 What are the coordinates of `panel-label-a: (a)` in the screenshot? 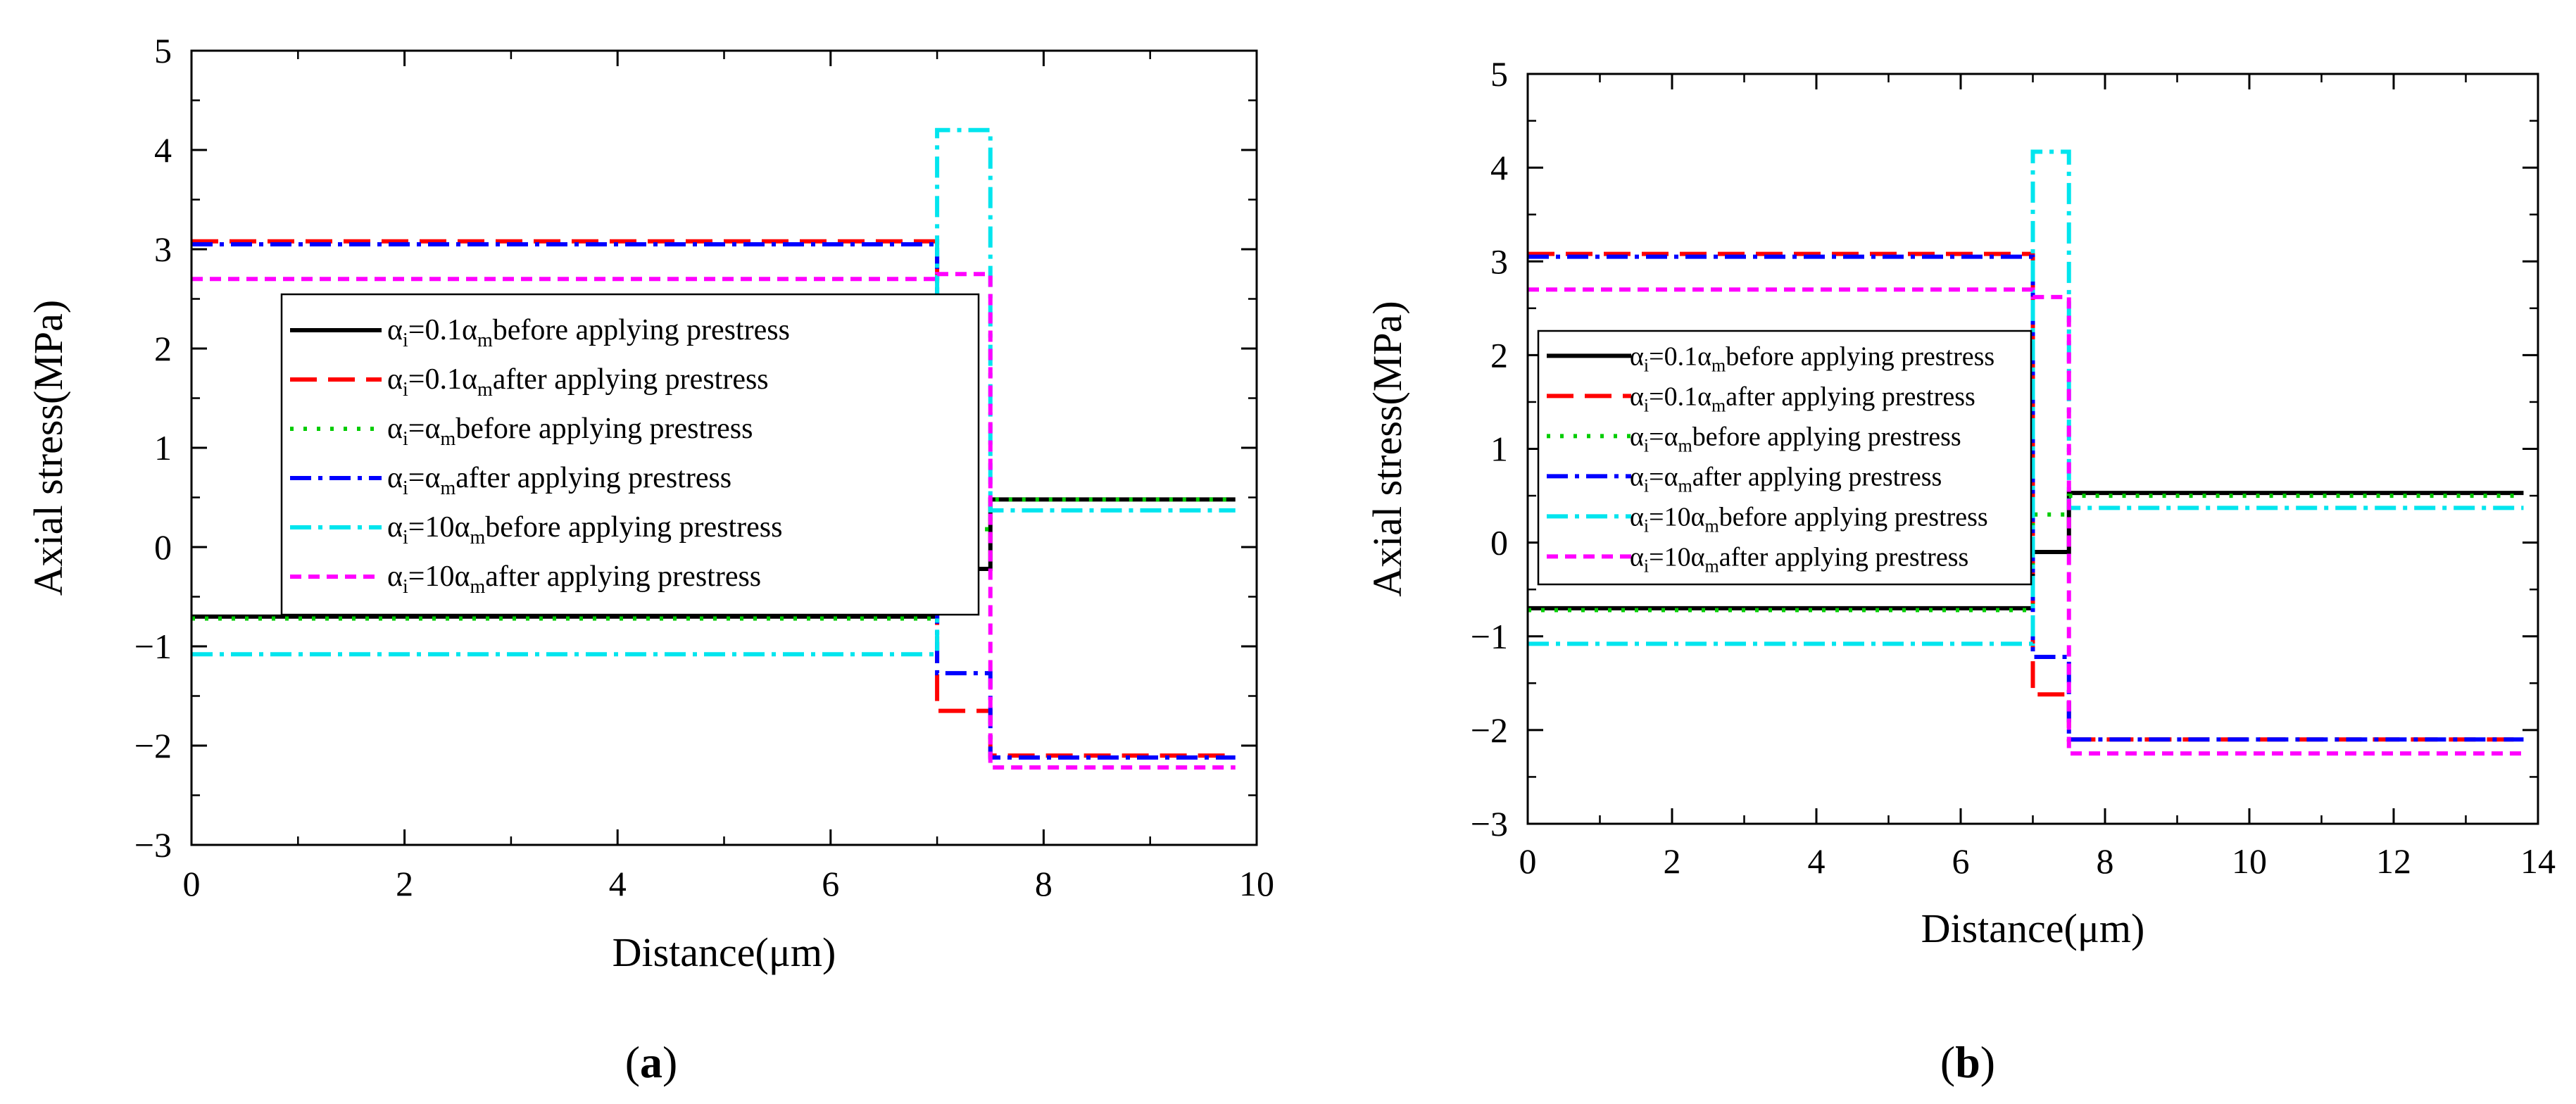 It's located at (651, 1062).